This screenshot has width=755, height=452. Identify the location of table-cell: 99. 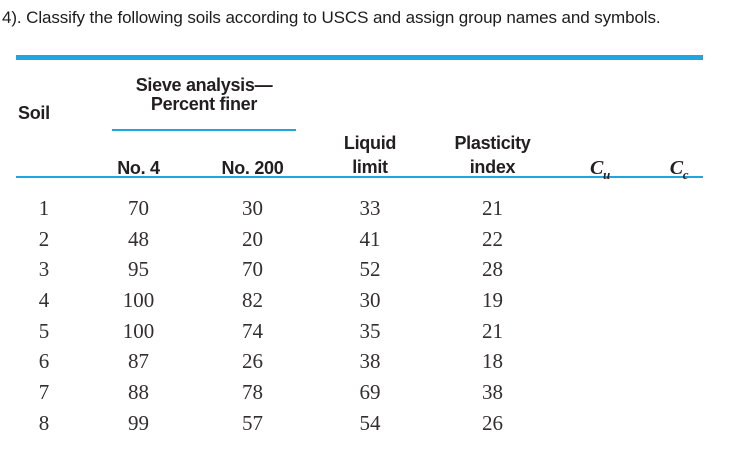
(138, 422).